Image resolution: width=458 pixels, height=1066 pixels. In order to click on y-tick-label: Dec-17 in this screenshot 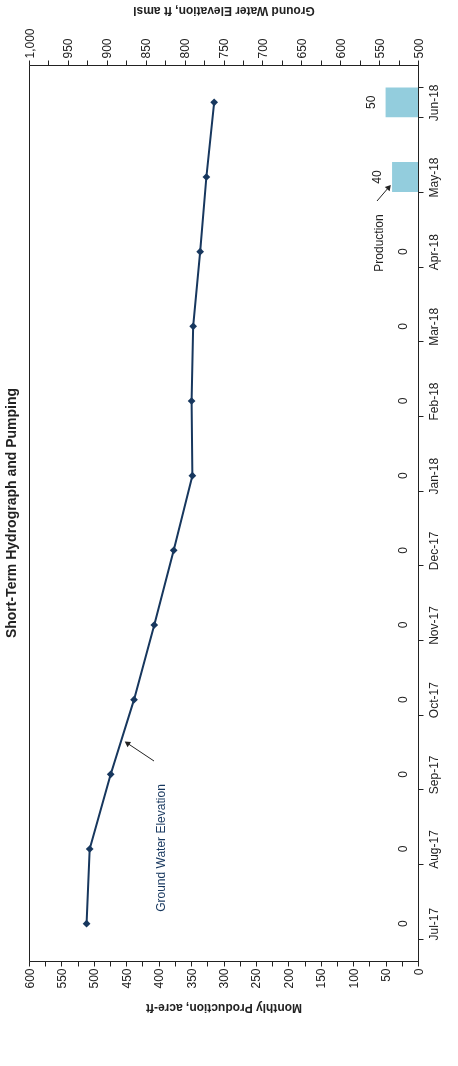, I will do `click(433, 551)`.